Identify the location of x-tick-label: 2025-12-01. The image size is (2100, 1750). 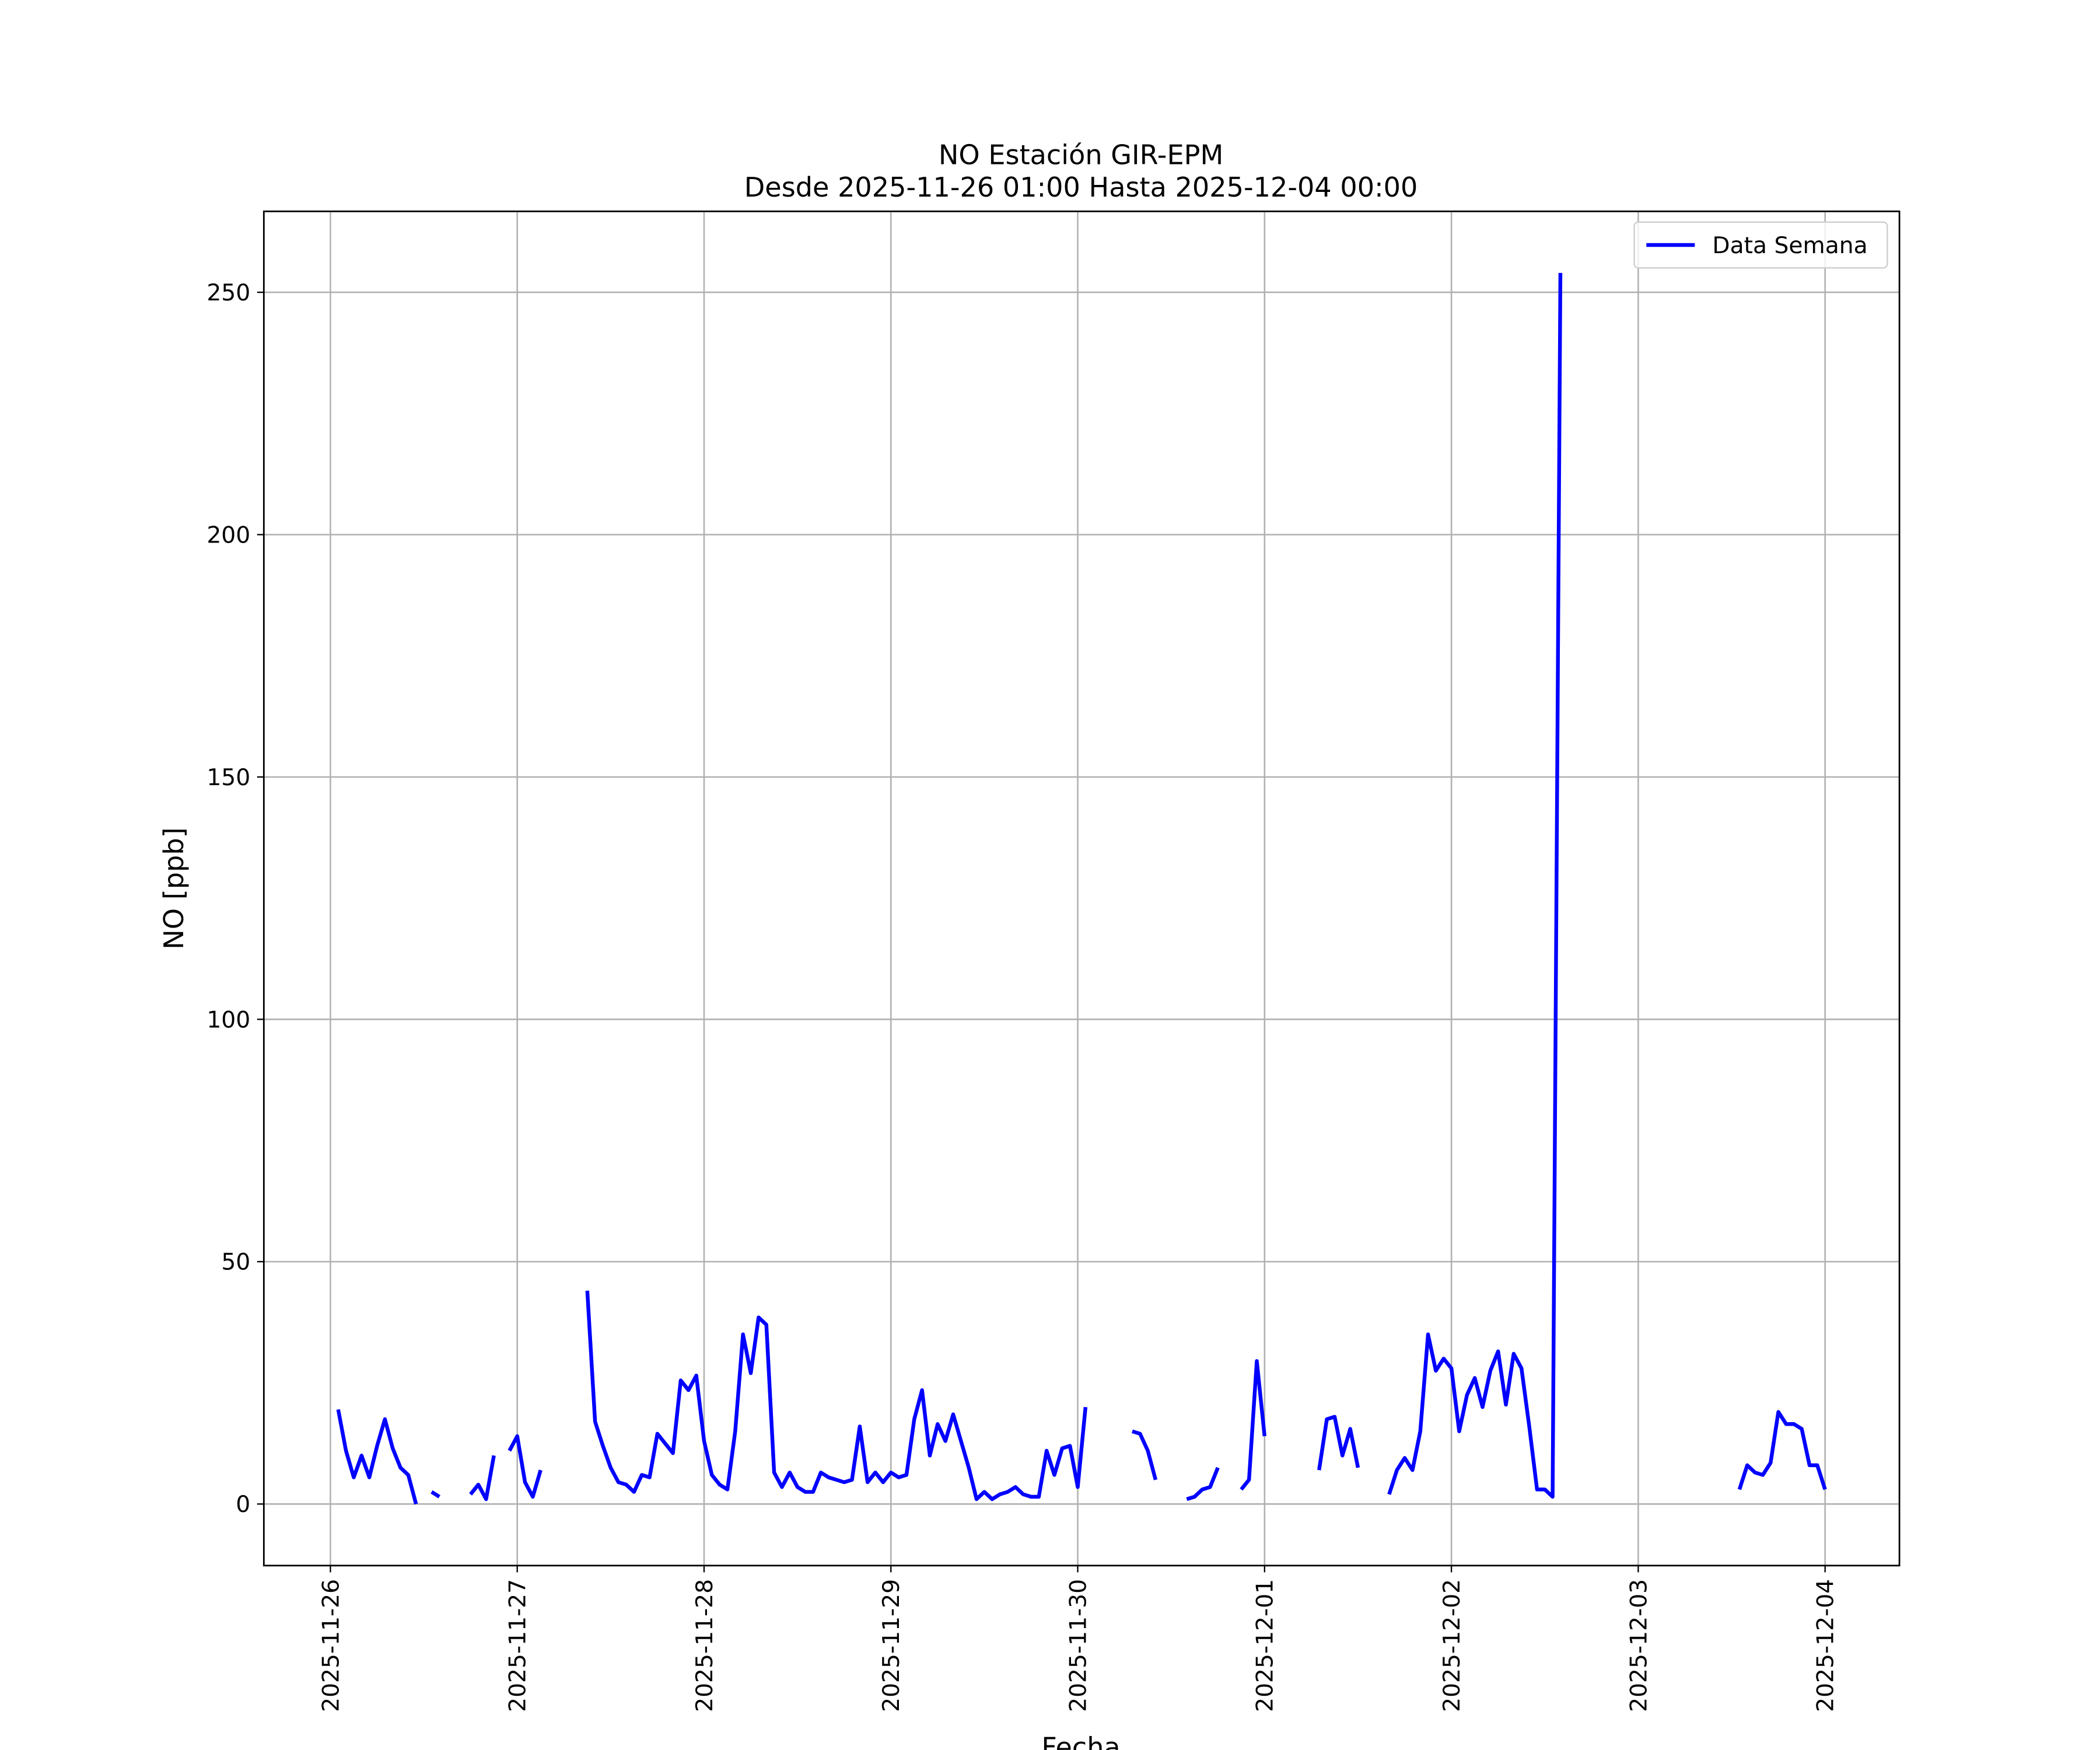
(1265, 1645).